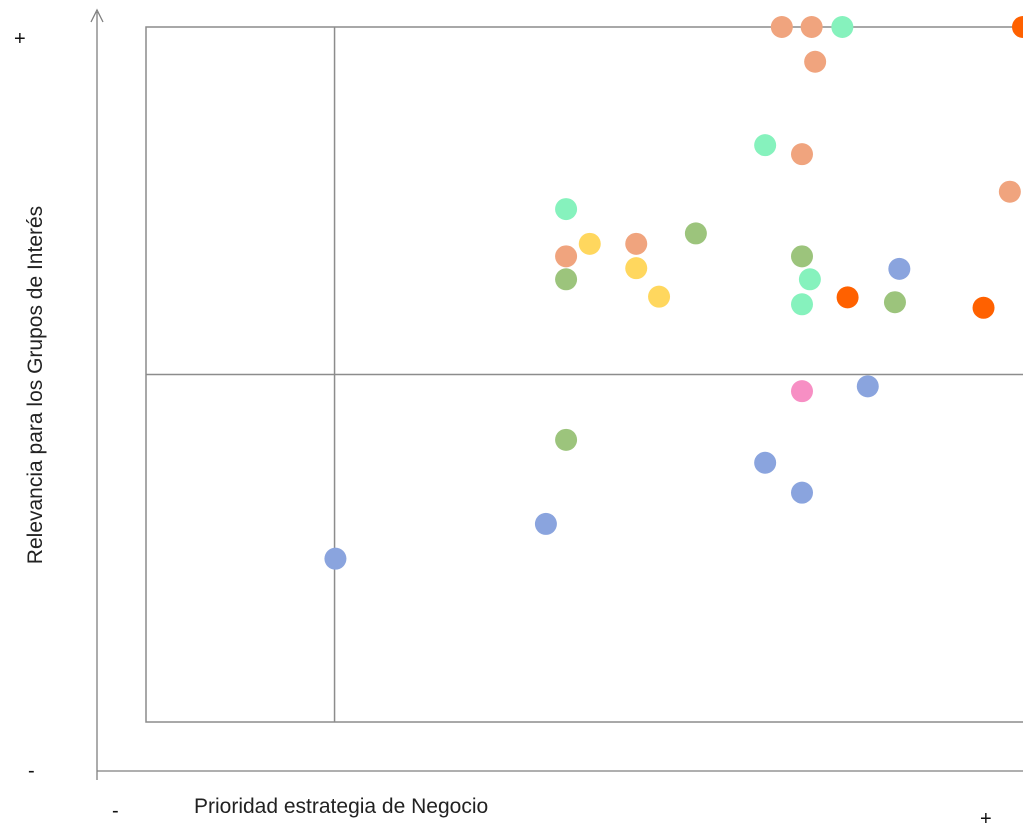 This screenshot has height=831, width=1023. I want to click on y-axis-low-marker: -, so click(31, 771).